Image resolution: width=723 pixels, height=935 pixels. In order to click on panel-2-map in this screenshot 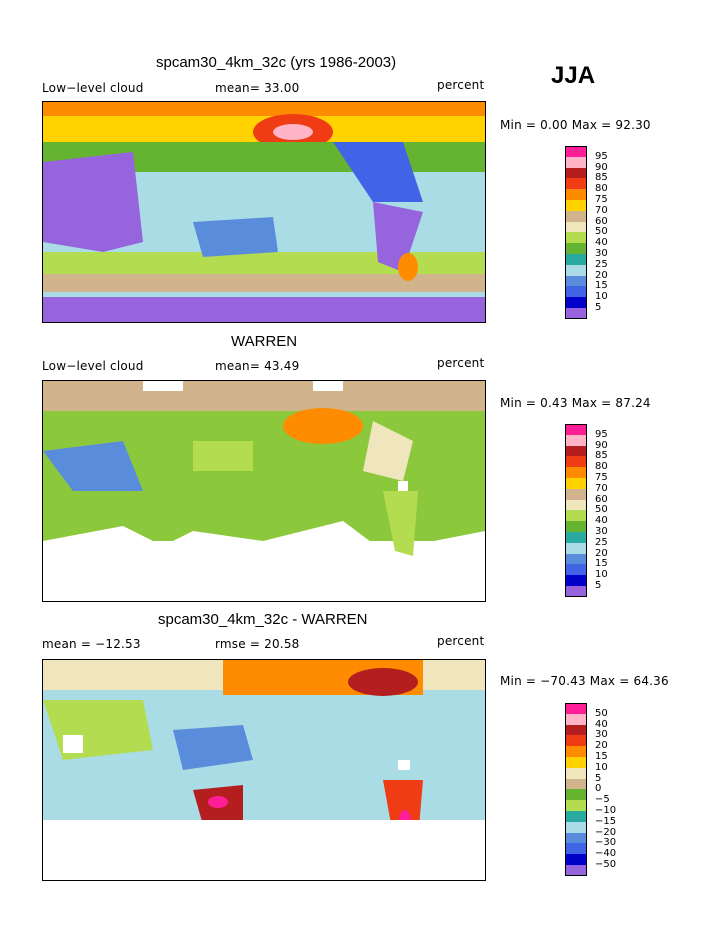, I will do `click(264, 491)`.